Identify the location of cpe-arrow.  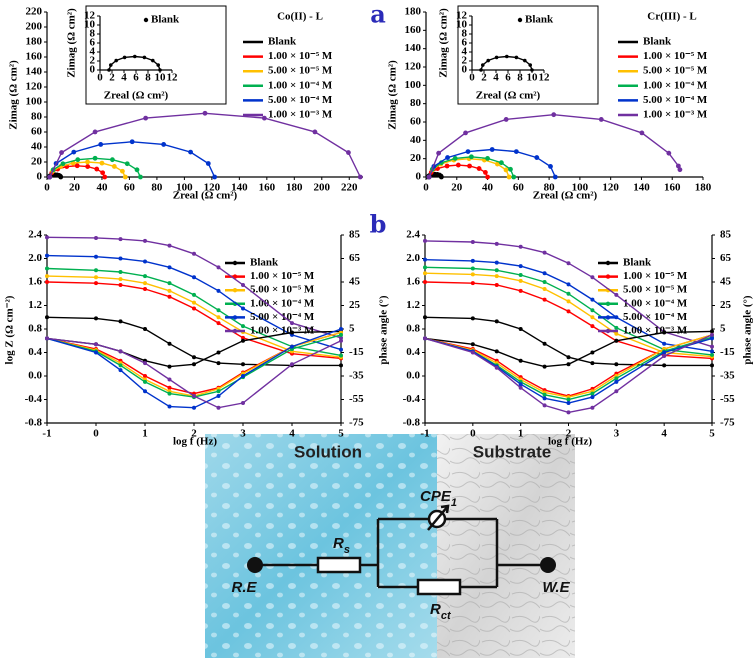
(438, 517).